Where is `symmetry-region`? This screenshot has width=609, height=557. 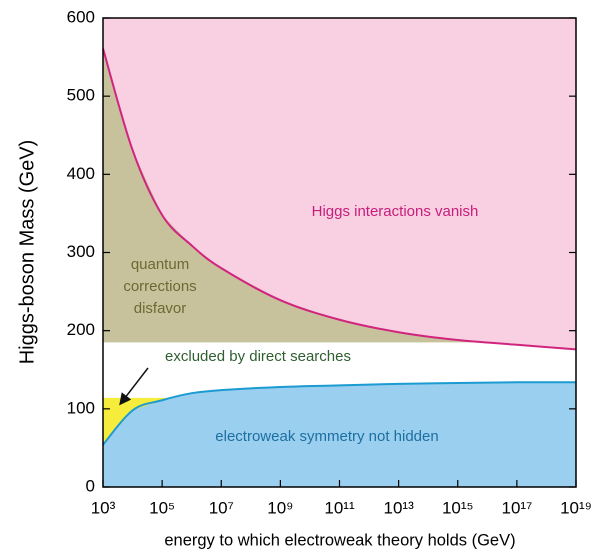 symmetry-region is located at coordinates (339, 434).